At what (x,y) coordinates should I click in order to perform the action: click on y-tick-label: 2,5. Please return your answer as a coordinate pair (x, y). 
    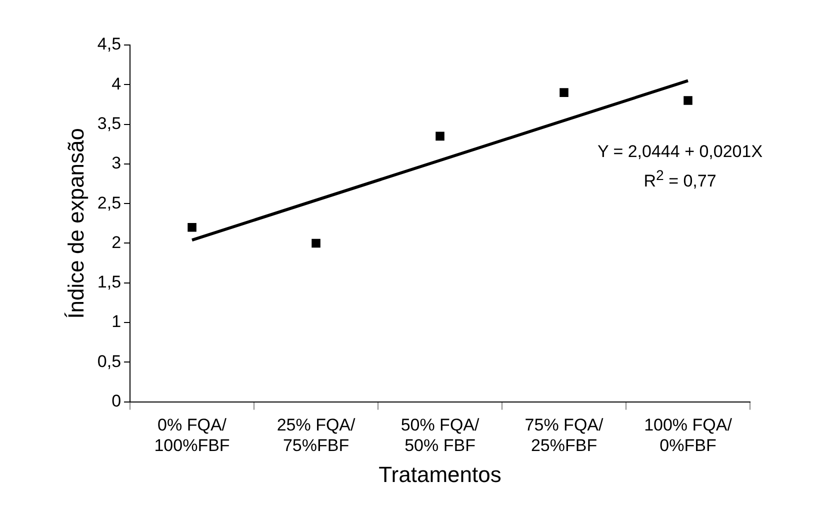
    Looking at the image, I should click on (109, 202).